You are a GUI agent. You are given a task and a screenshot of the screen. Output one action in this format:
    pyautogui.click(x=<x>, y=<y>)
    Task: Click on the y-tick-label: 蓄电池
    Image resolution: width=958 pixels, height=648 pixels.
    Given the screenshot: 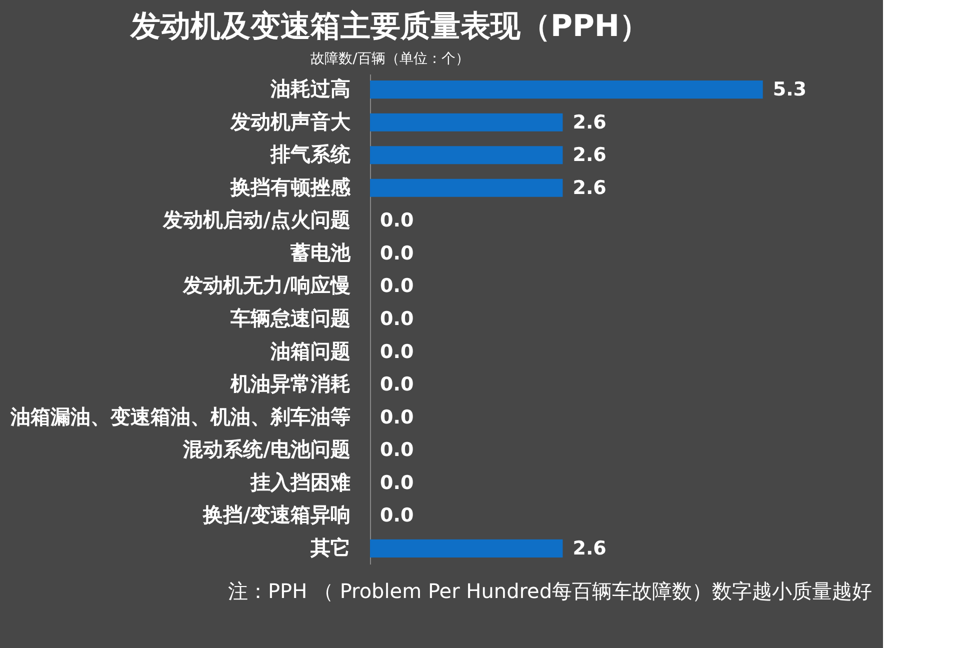 What is the action you would take?
    pyautogui.click(x=321, y=252)
    